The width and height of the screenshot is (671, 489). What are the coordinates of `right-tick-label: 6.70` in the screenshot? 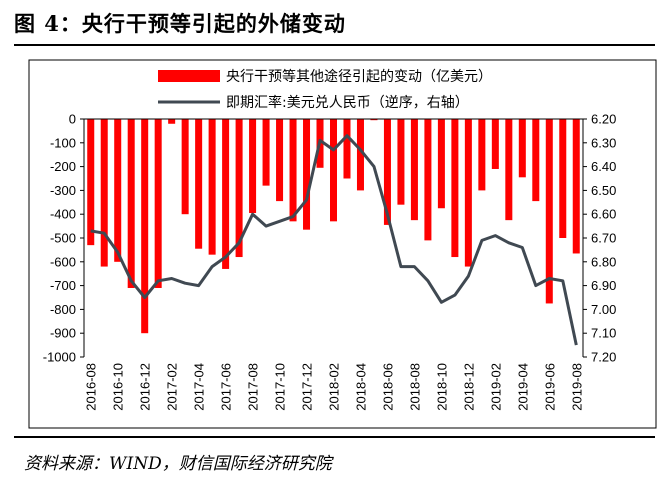 It's located at (603, 238).